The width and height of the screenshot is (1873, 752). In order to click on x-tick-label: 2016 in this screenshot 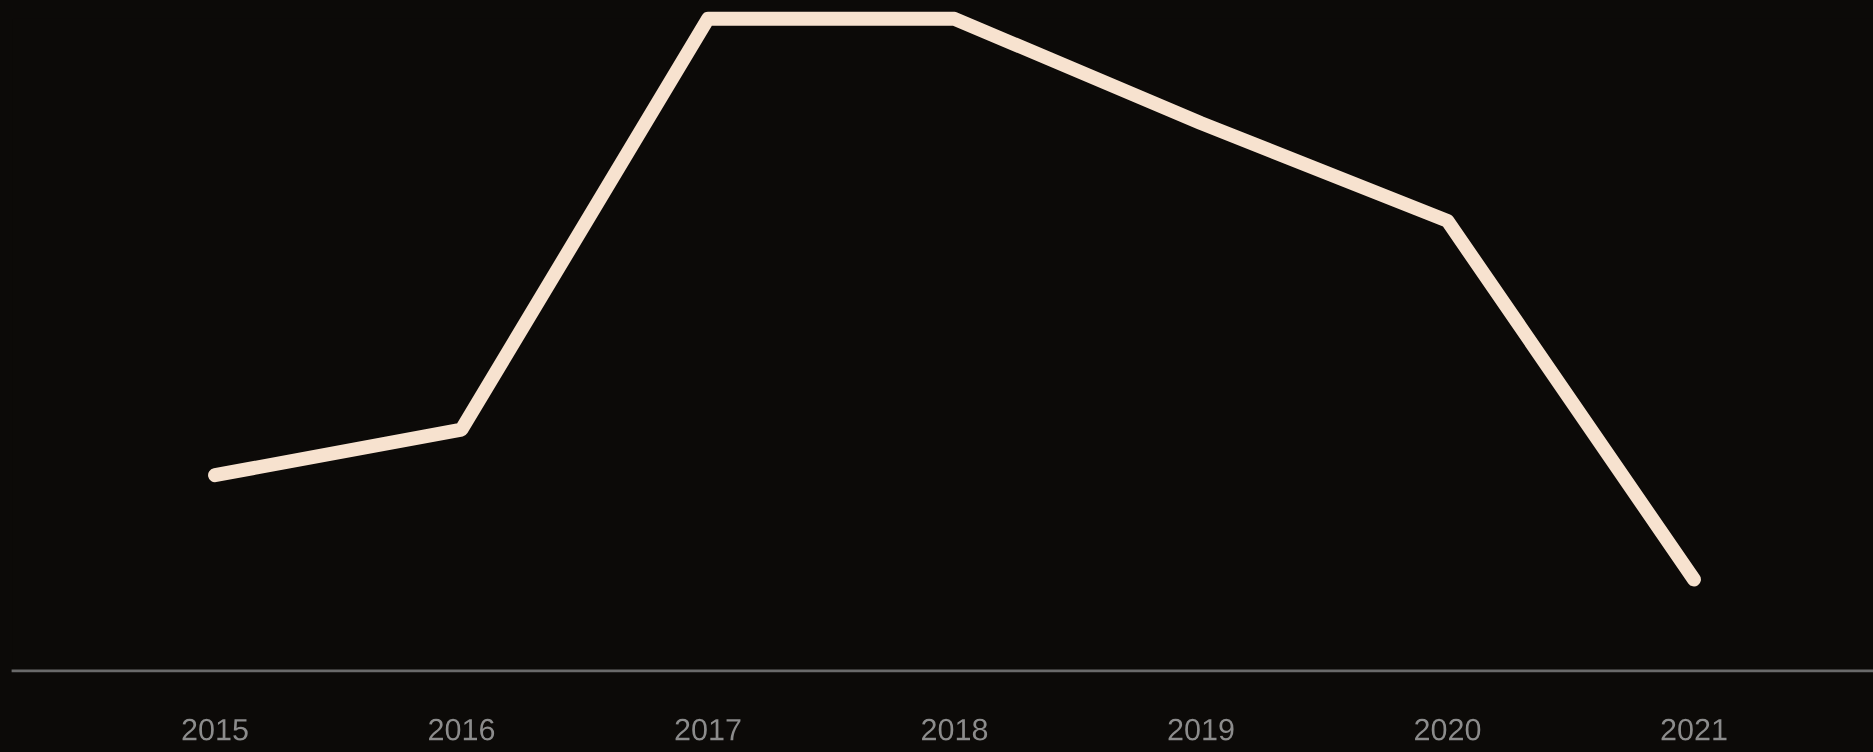, I will do `click(462, 729)`.